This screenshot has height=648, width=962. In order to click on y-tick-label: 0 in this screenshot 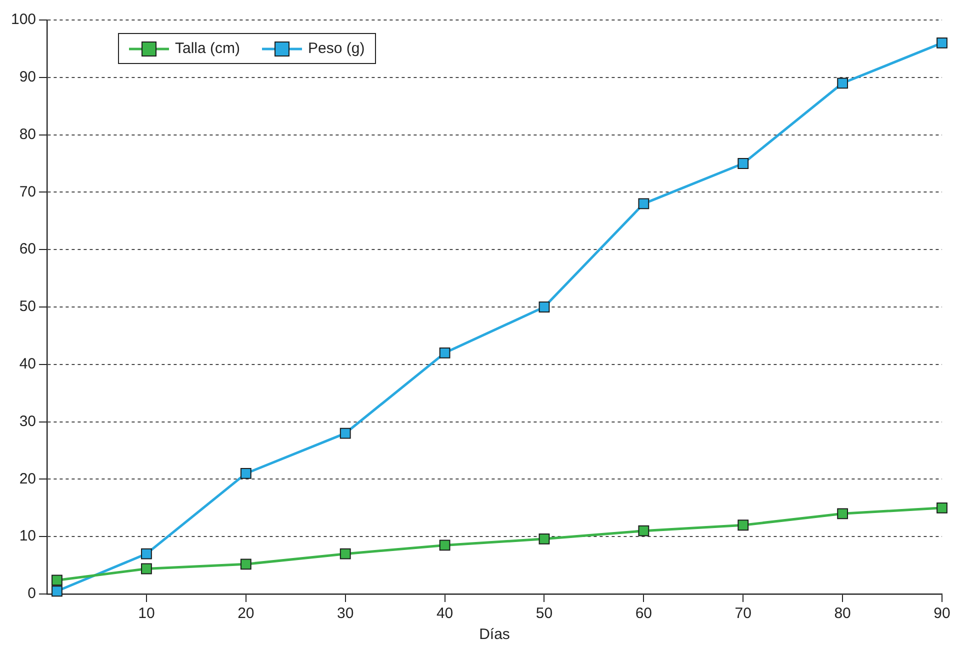, I will do `click(32, 593)`.